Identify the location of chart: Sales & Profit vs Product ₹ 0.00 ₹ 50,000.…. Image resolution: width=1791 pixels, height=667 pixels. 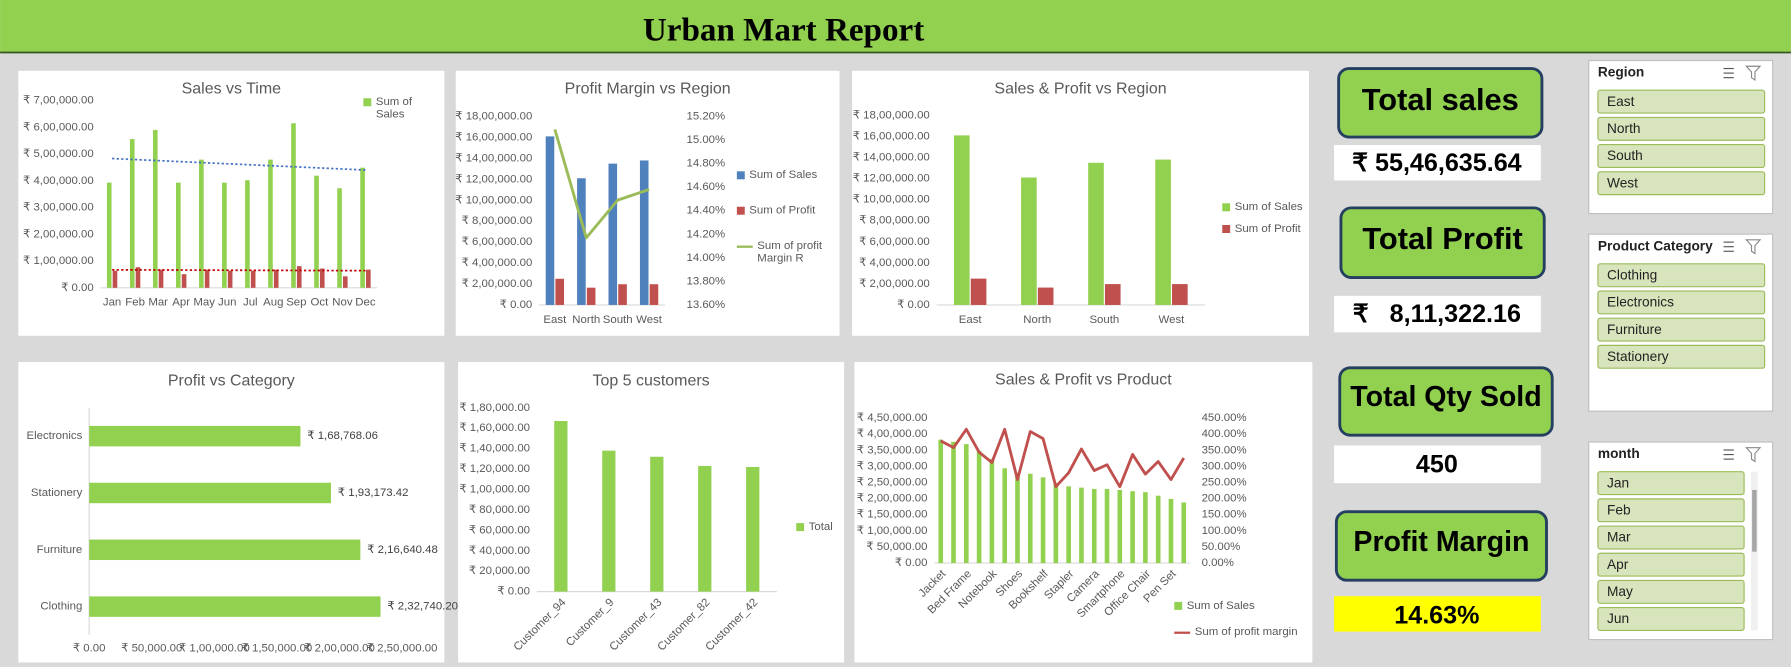
(1083, 512).